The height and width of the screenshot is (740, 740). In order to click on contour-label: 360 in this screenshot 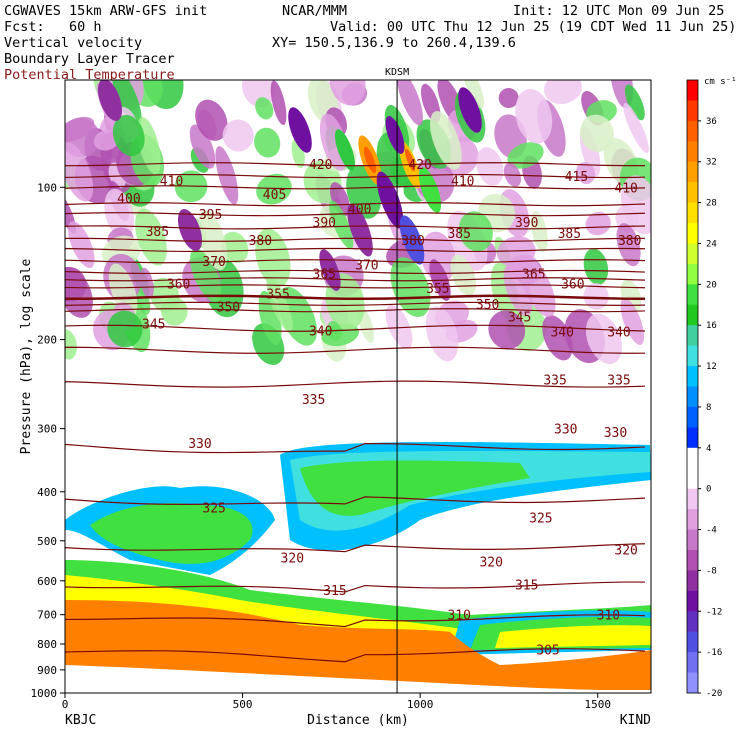, I will do `click(178, 285)`.